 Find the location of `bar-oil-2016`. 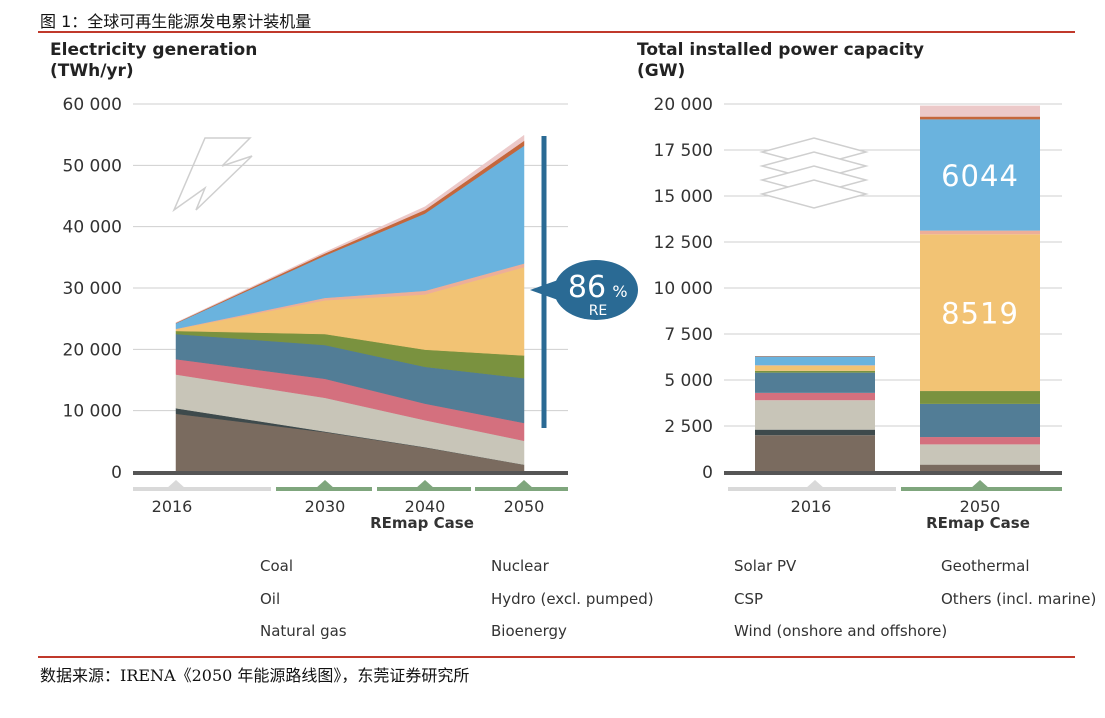

bar-oil-2016 is located at coordinates (815, 432).